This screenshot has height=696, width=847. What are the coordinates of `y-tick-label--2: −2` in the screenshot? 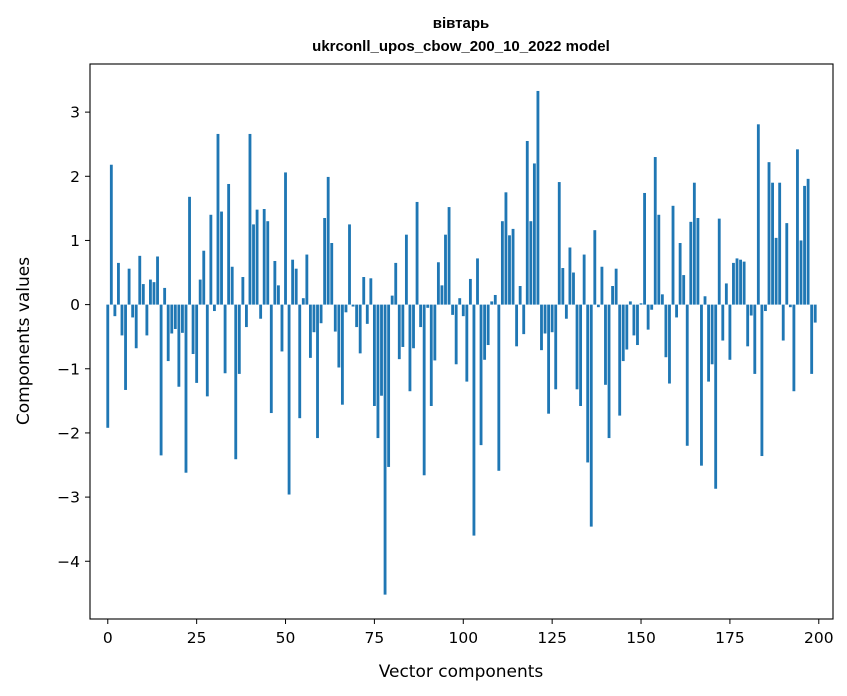 It's located at (68, 433).